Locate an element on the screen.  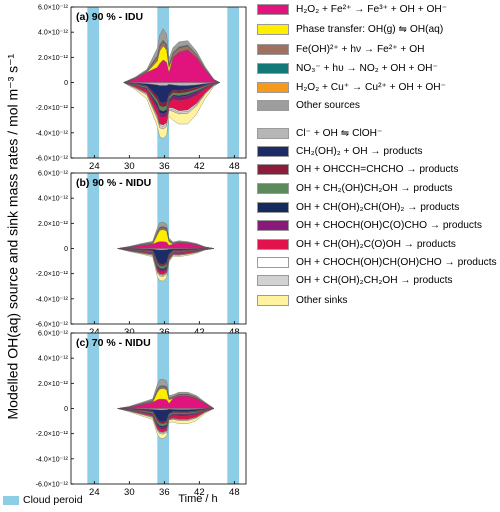
legend-item: Cl⁻ + OH ⇋ ClOH⁻ is located at coordinates (319, 133).